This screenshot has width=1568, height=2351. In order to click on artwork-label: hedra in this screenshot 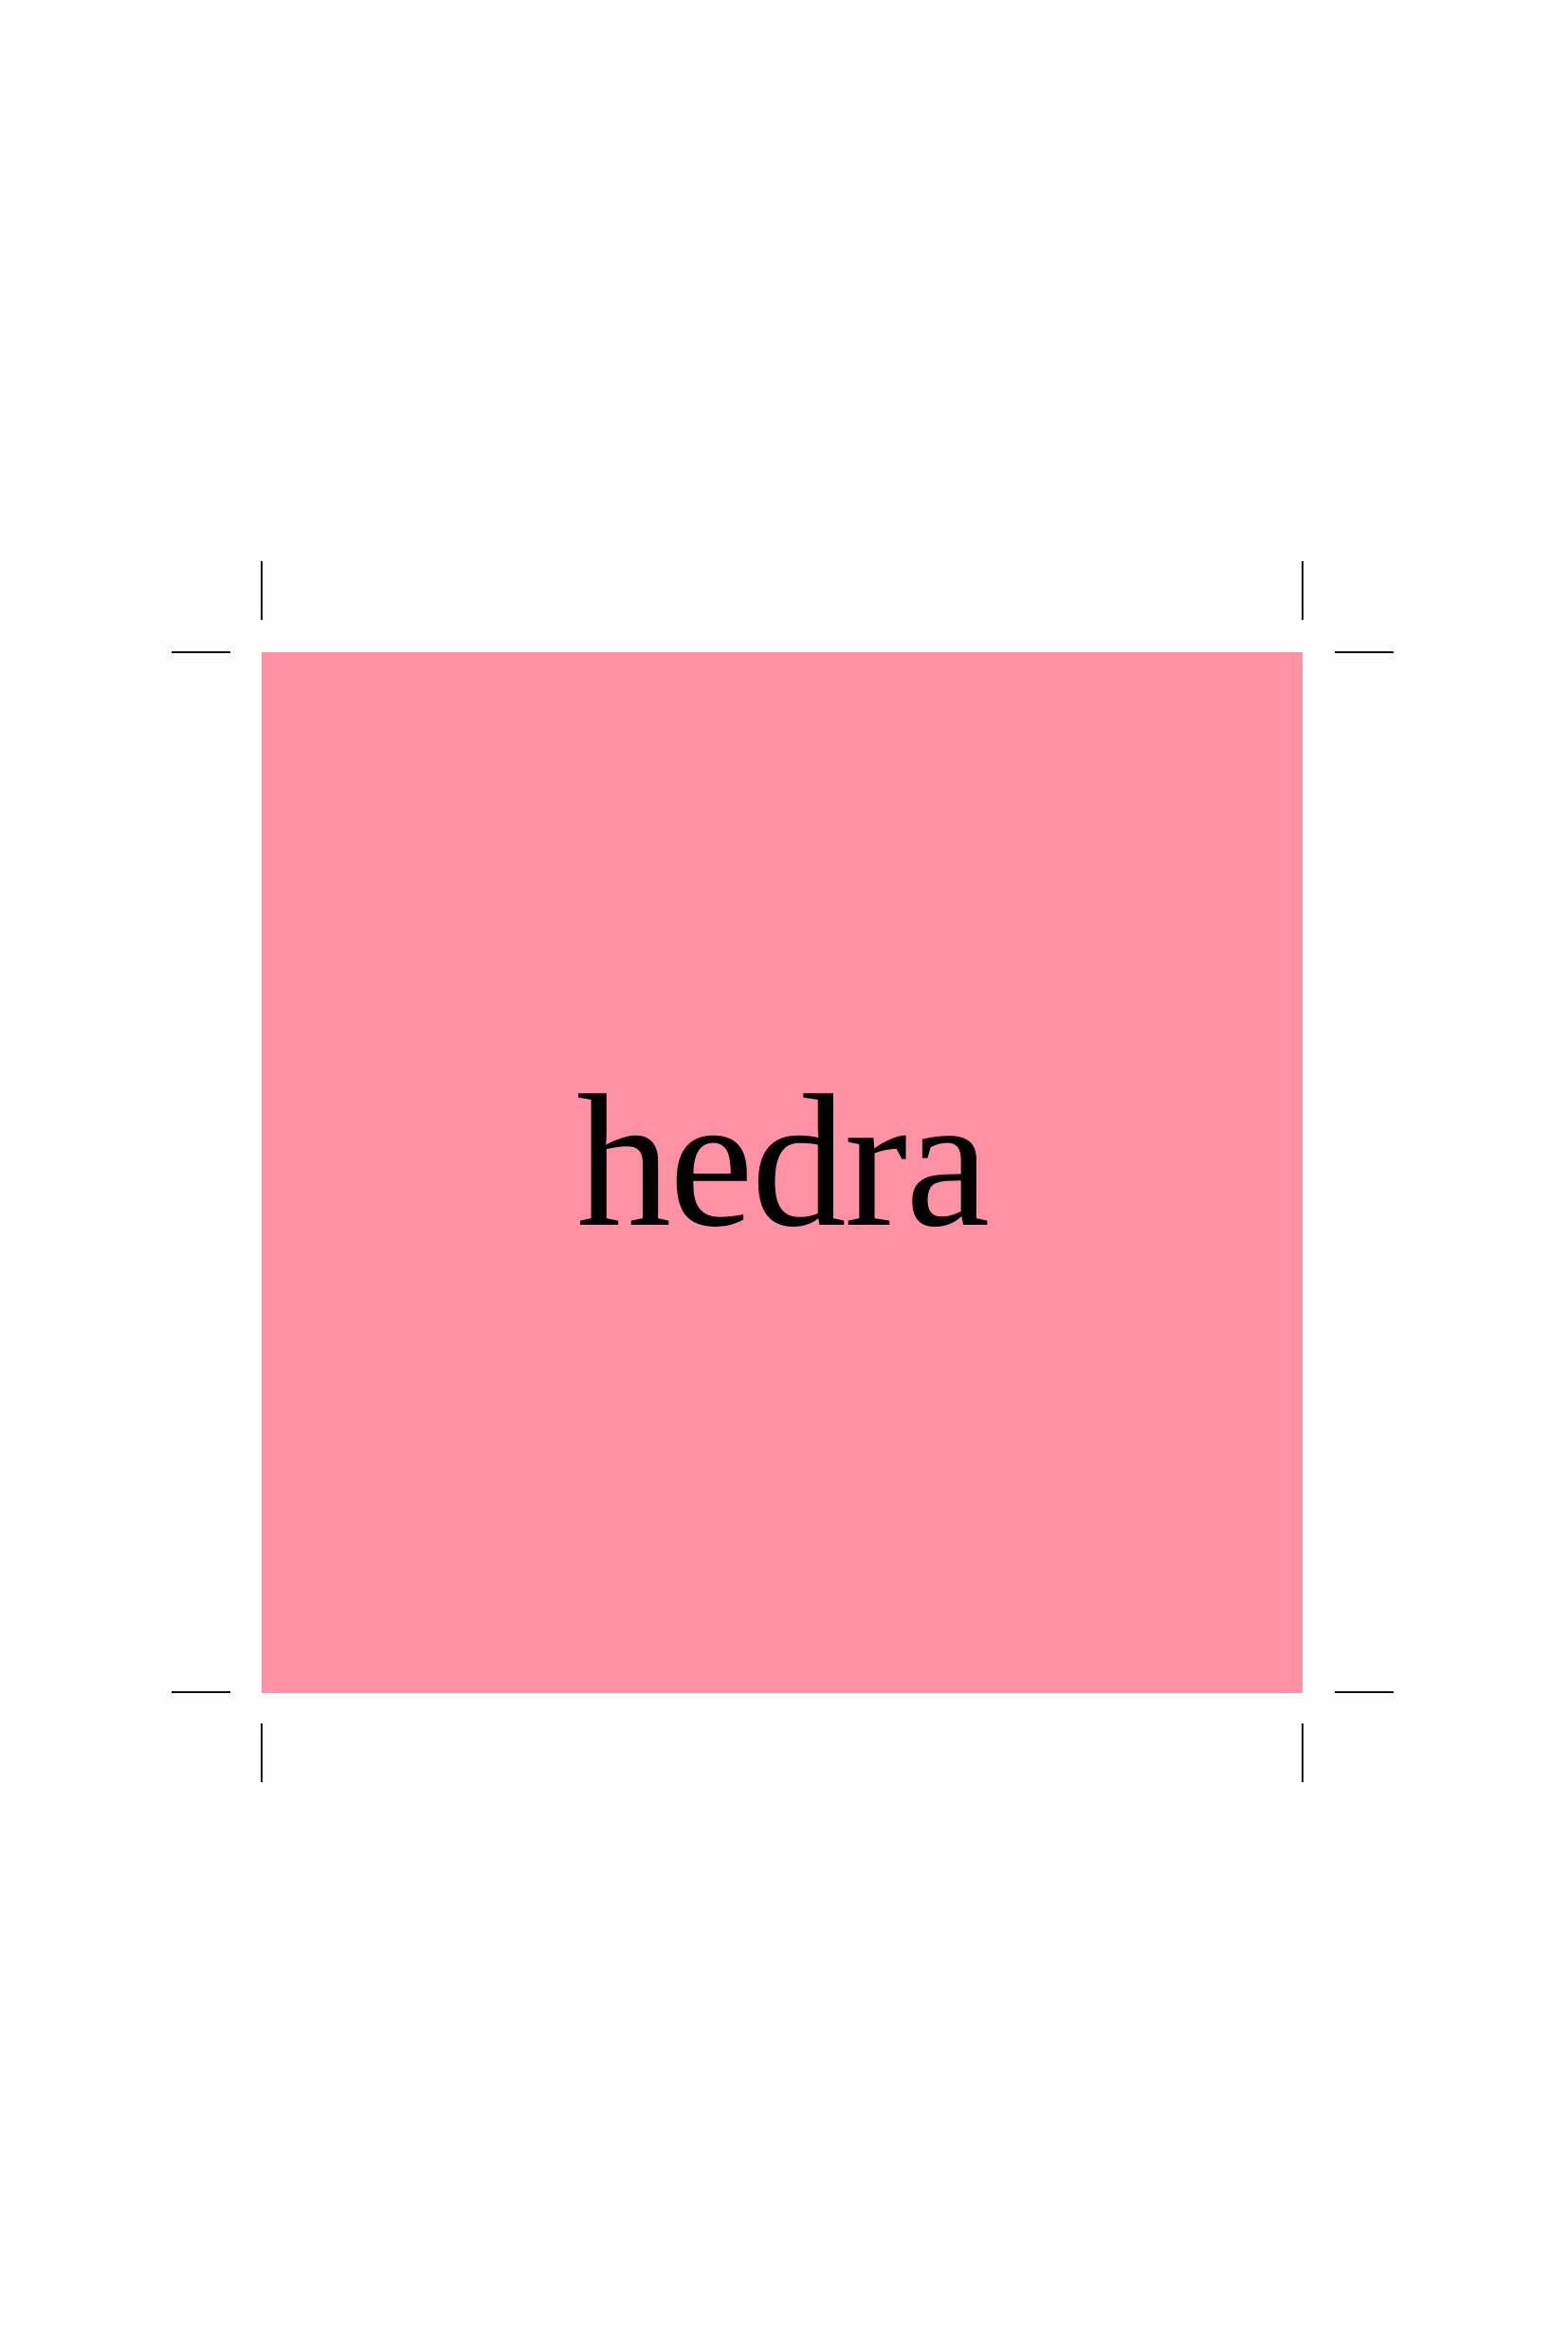, I will do `click(782, 1162)`.